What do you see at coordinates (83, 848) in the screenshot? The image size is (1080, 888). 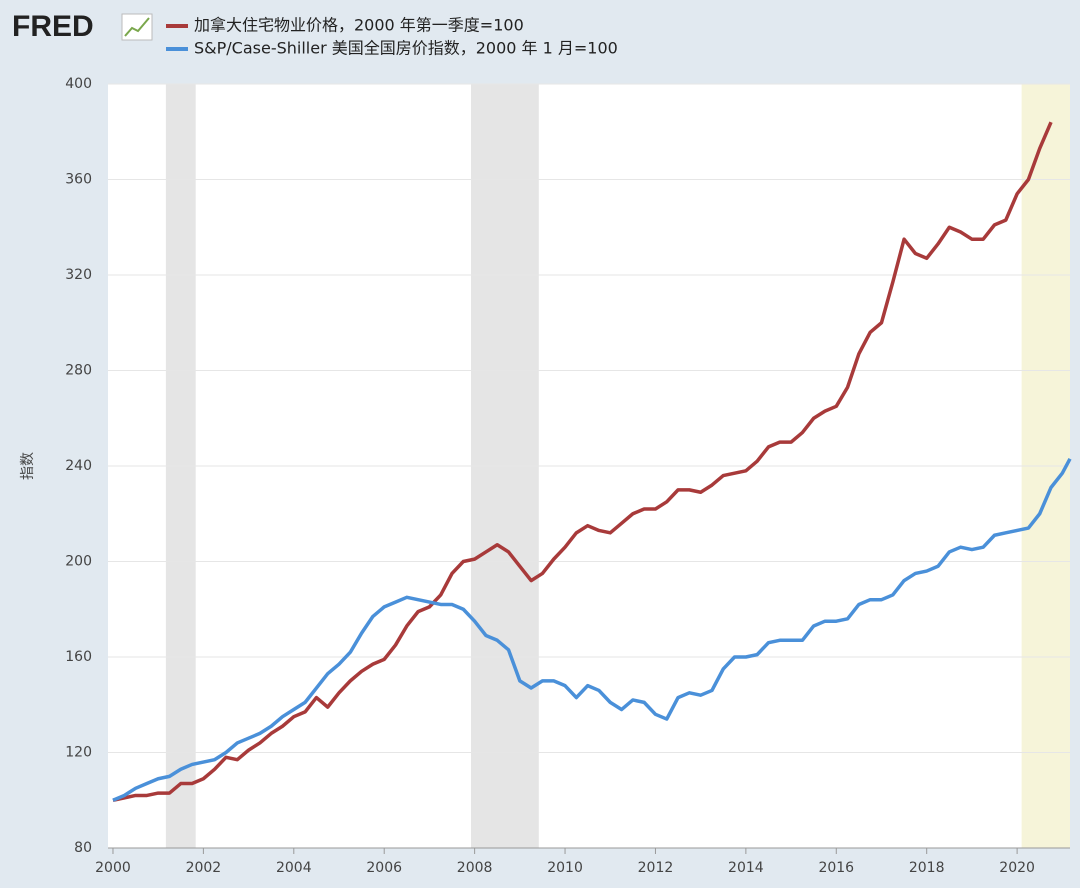 I see `y-tick-label: 80` at bounding box center [83, 848].